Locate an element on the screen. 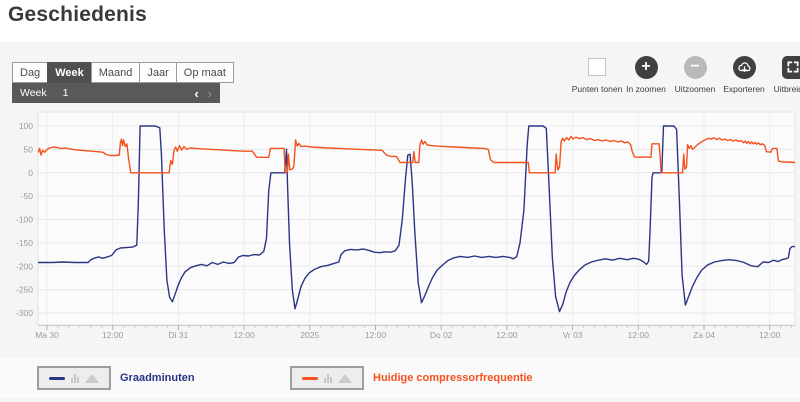 This screenshot has width=800, height=402. x-tick-label: Ma 30 is located at coordinates (47, 335).